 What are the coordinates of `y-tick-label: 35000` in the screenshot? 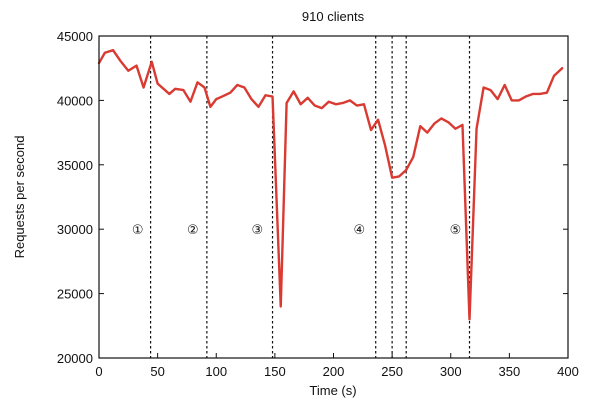 It's located at (75, 165).